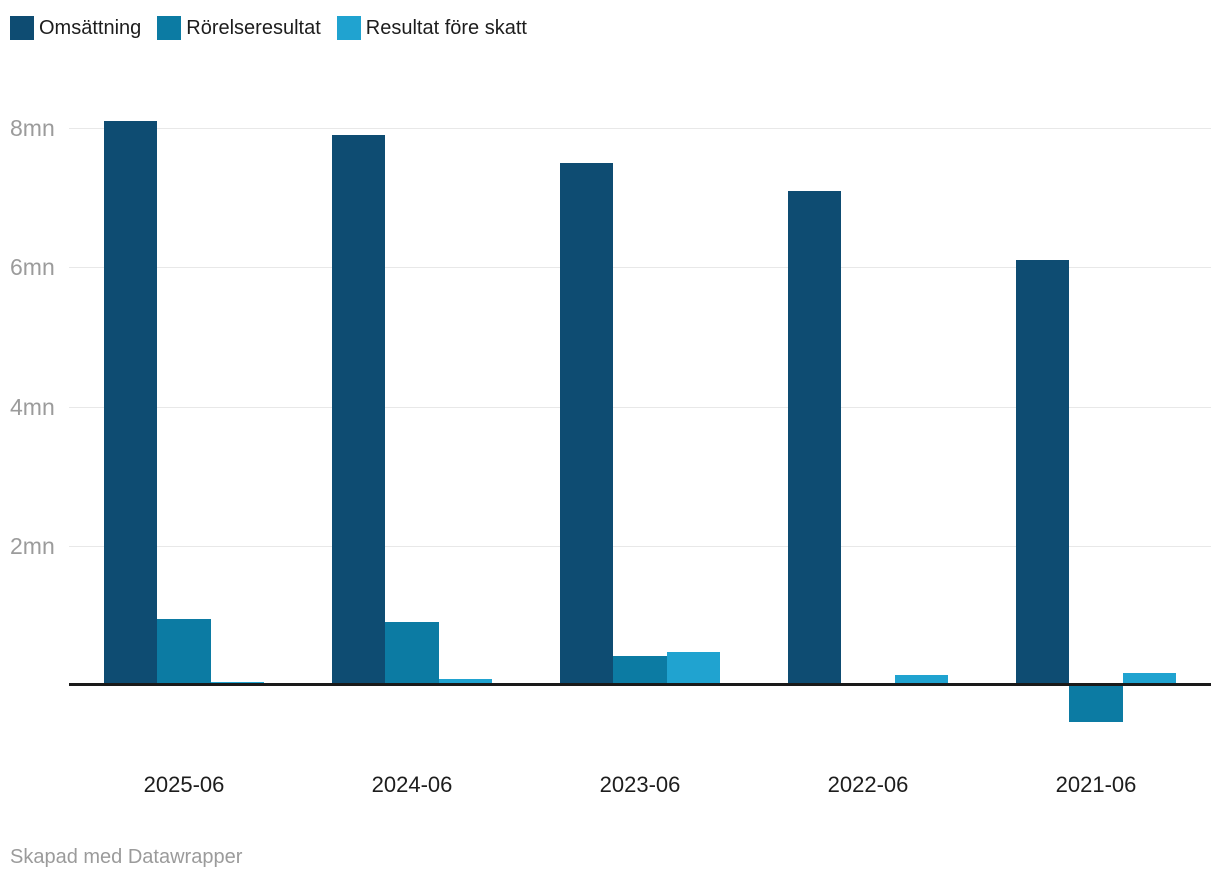  I want to click on y-axis-tick-label: 6mn, so click(32, 267).